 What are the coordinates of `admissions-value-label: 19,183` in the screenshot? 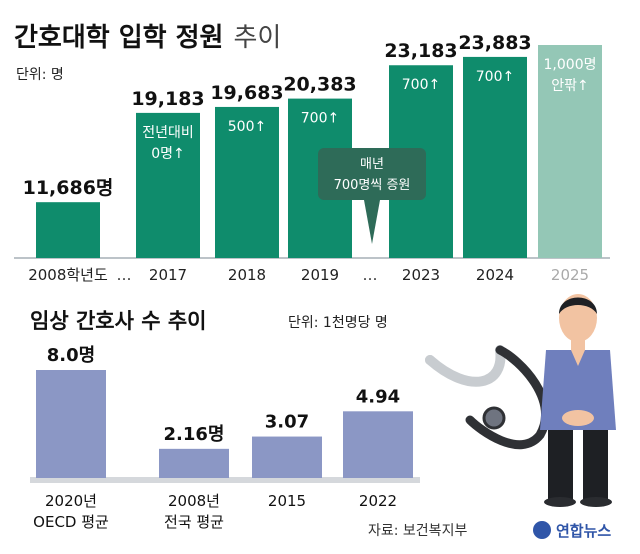 It's located at (167, 99).